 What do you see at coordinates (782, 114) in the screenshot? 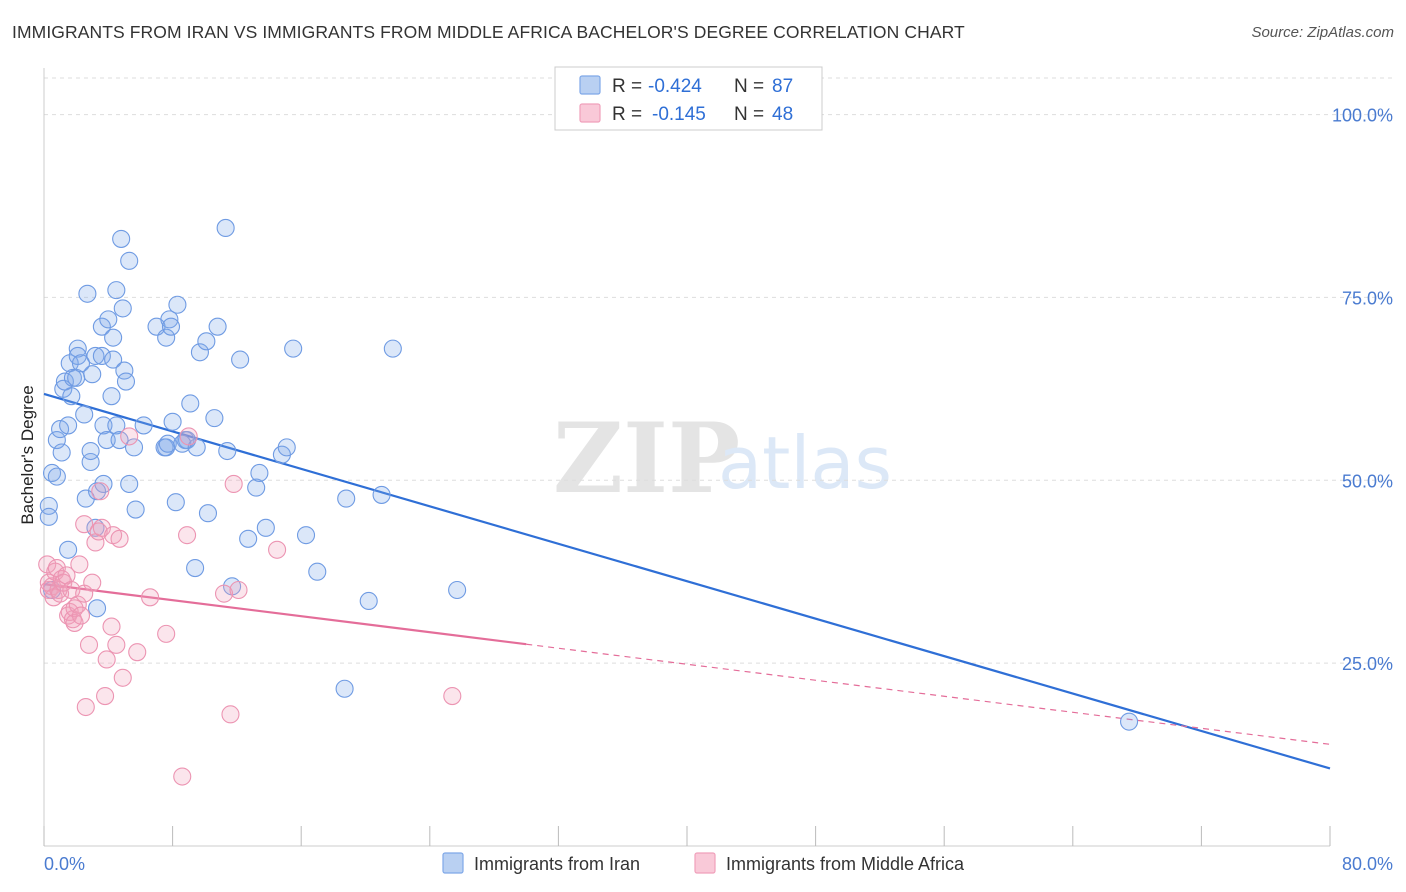
I see `legend-n-value: 48` at bounding box center [782, 114].